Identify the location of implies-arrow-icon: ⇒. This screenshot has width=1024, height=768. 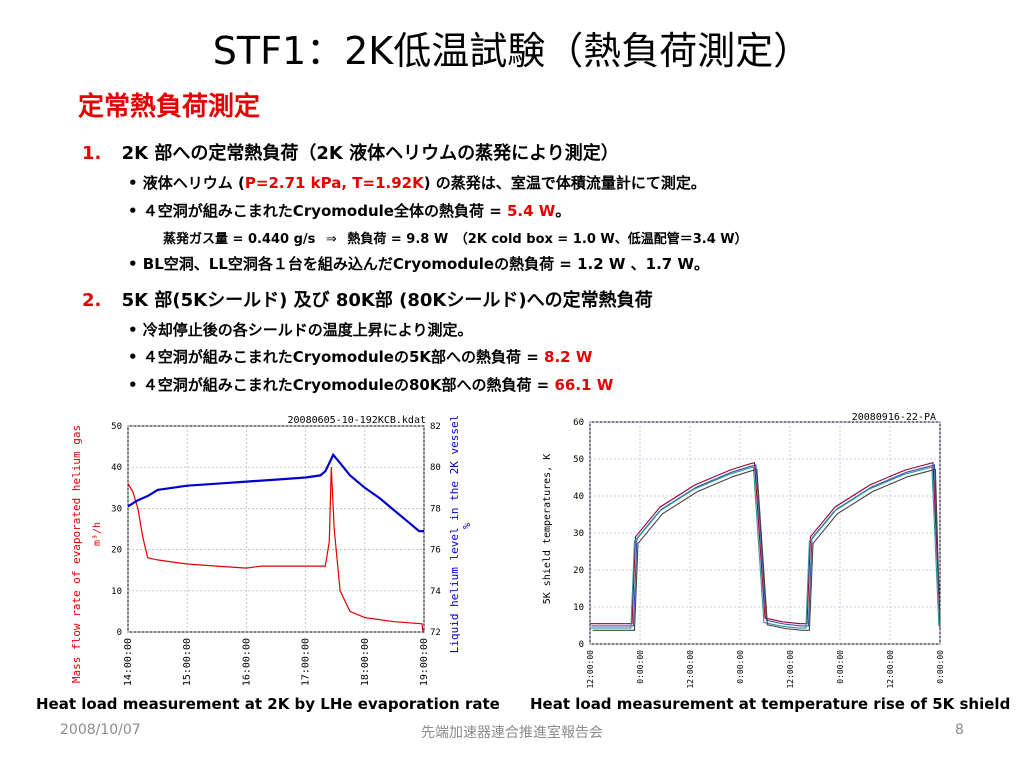
(331, 239).